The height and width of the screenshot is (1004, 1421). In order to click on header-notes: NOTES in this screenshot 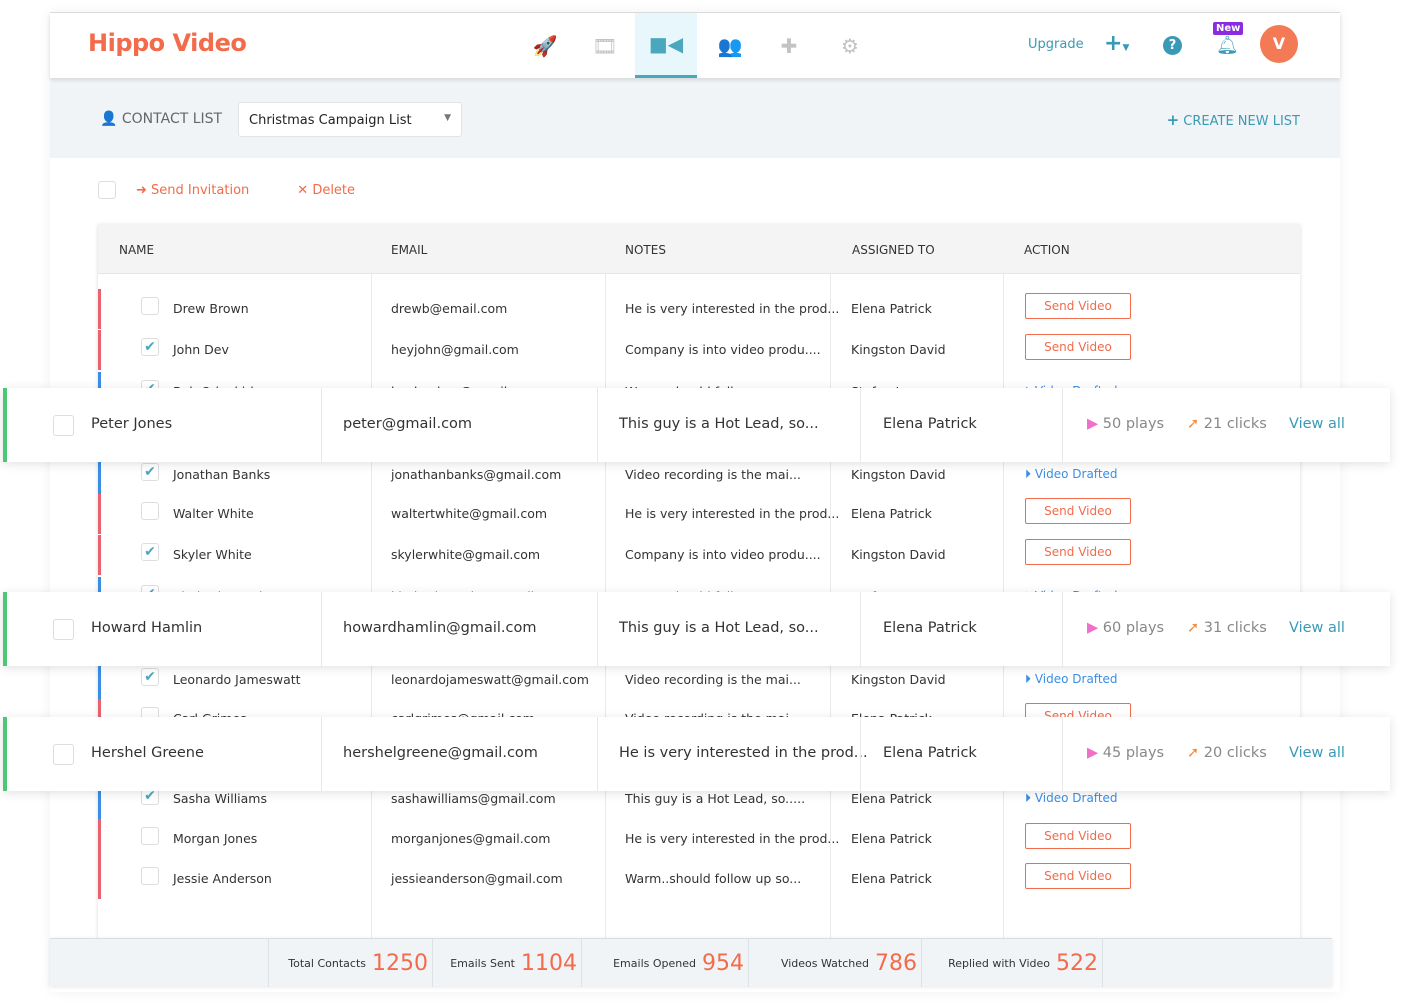, I will do `click(645, 250)`.